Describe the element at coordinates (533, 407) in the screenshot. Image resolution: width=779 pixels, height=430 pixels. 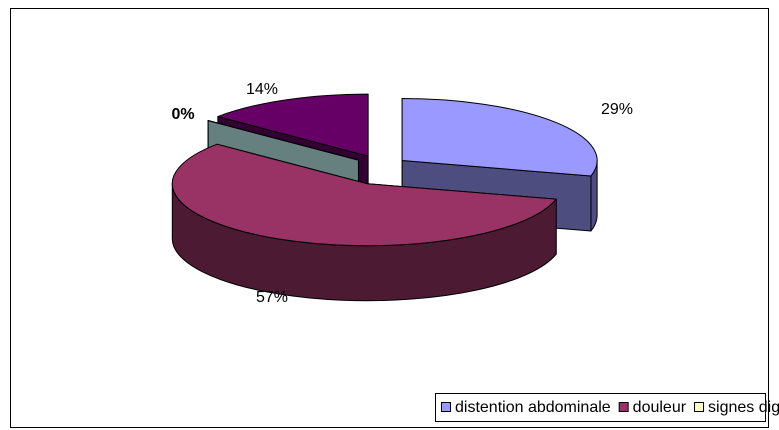
I see `legend-label: distention abdominale` at that location.